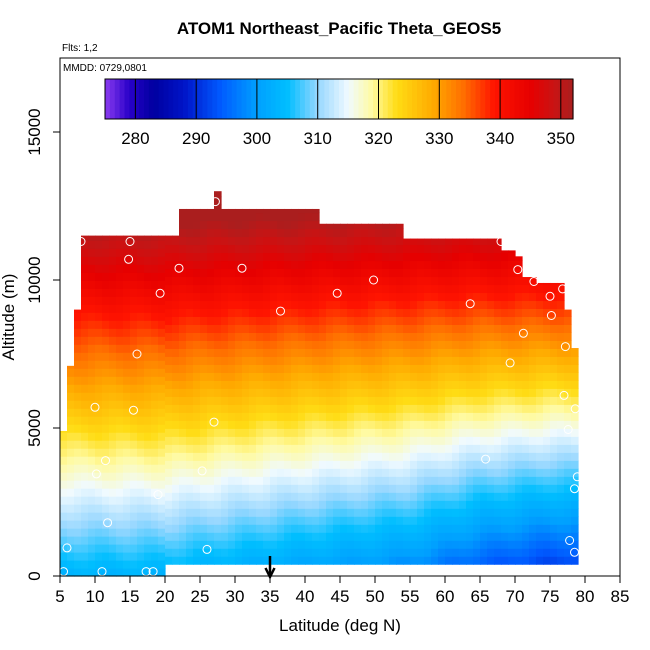 This screenshot has height=650, width=650. What do you see at coordinates (378, 138) in the screenshot?
I see `colorbar-tick-label: 320` at bounding box center [378, 138].